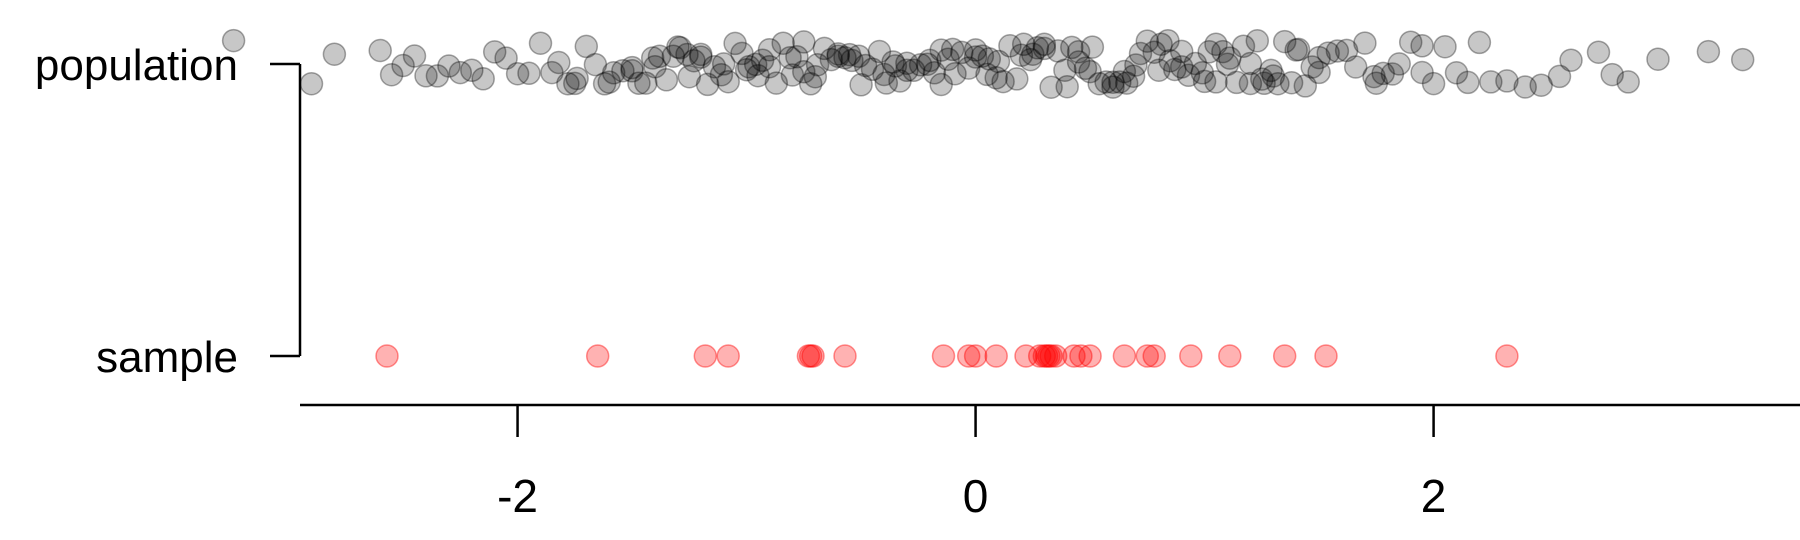  I want to click on y-label-sample: sample, so click(167, 357).